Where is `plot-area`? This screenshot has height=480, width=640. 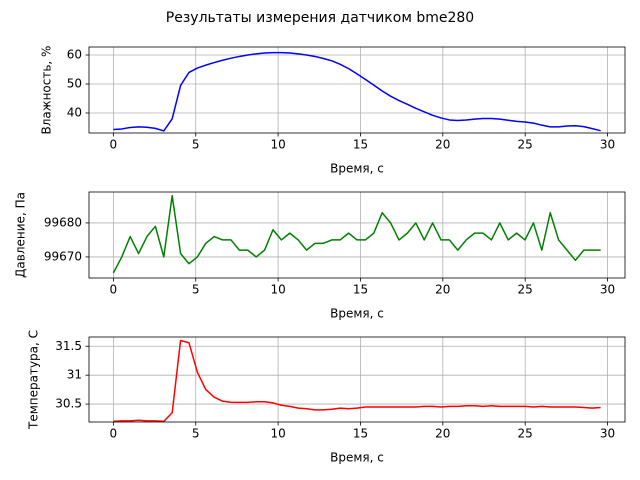 plot-area is located at coordinates (357, 379).